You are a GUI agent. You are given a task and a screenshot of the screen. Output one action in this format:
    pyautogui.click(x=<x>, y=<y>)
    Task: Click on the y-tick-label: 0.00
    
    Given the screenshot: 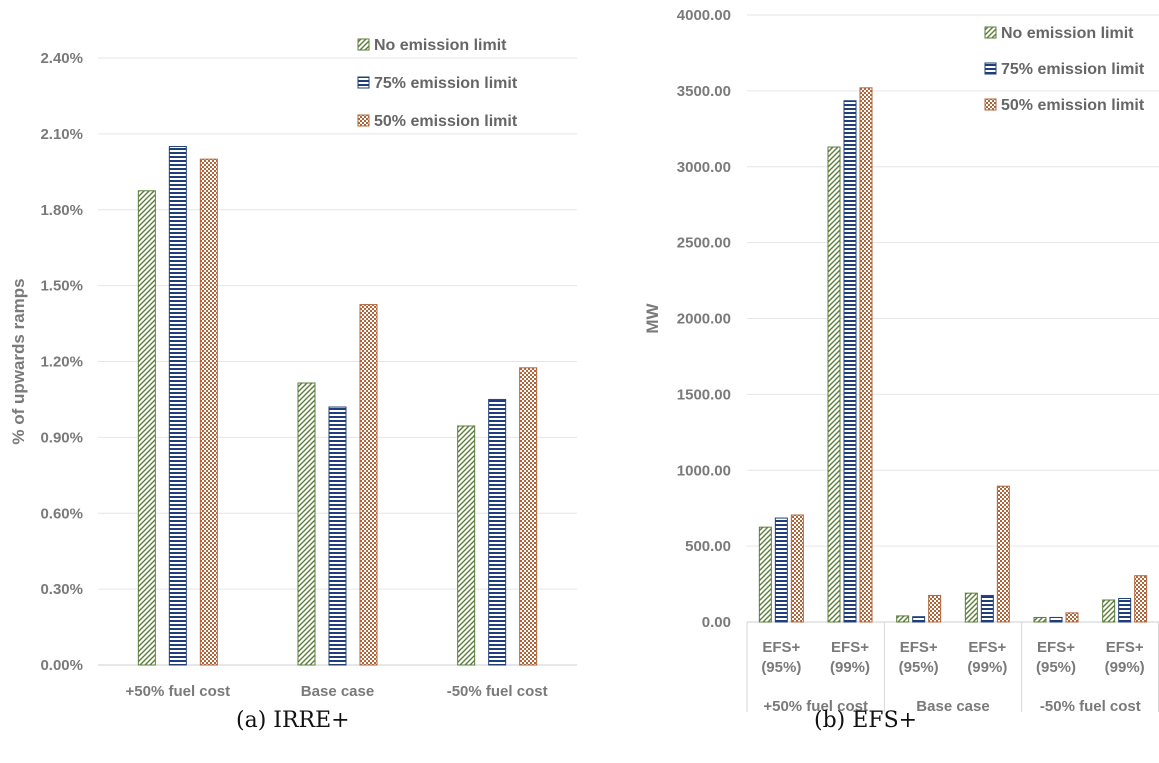 What is the action you would take?
    pyautogui.click(x=716, y=622)
    